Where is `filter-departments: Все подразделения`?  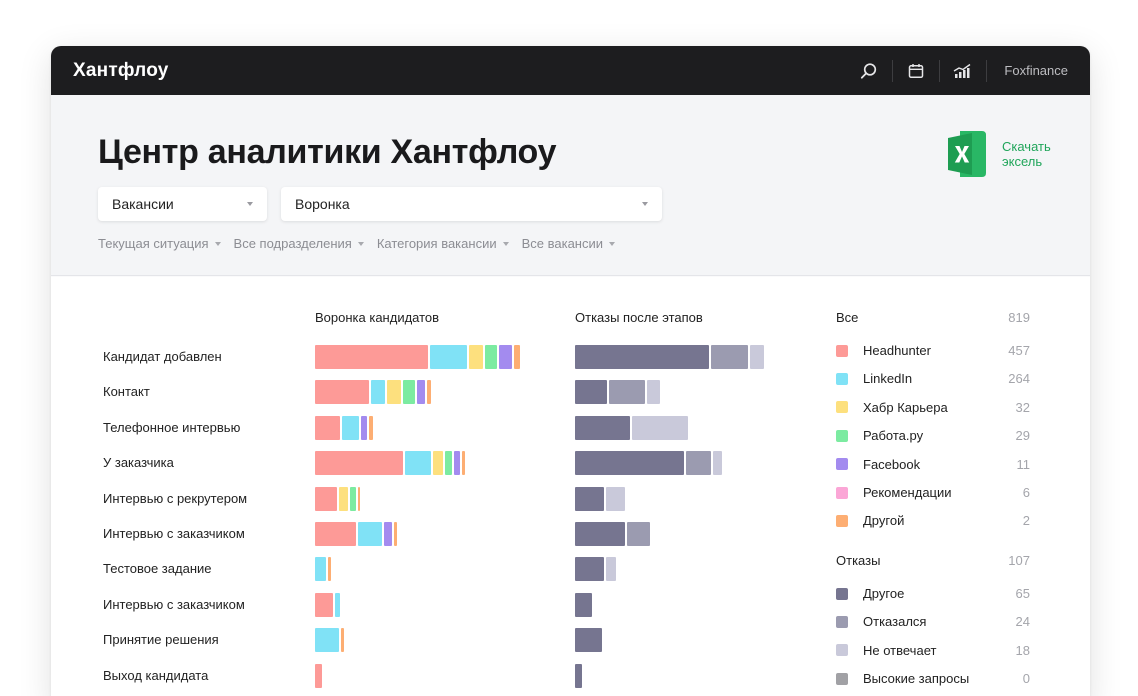
filter-departments: Все подразделения is located at coordinates (299, 243).